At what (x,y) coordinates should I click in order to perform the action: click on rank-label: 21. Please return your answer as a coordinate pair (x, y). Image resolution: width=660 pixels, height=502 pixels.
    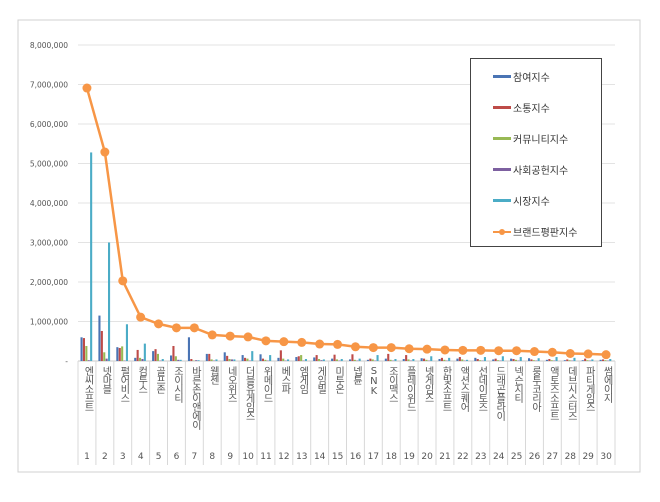
    Looking at the image, I should click on (445, 457).